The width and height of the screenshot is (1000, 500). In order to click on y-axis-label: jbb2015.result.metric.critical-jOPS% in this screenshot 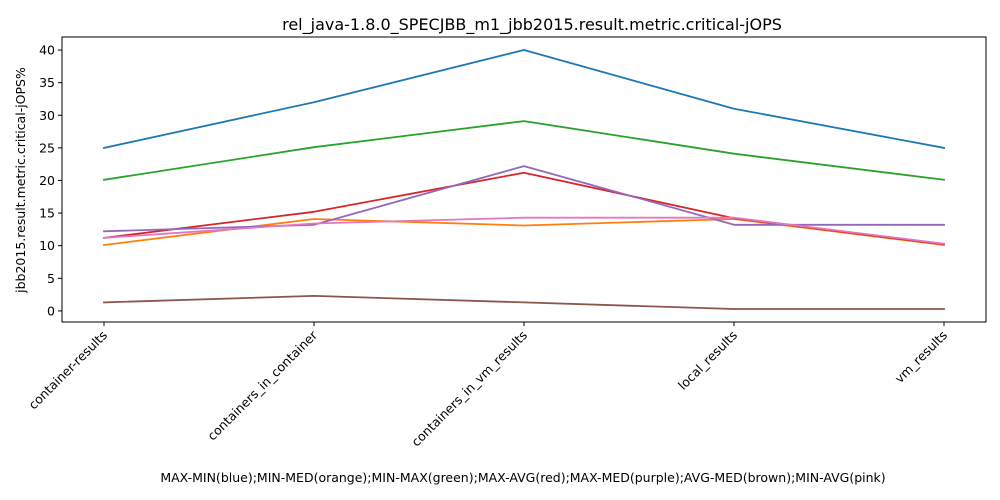, I will do `click(20, 180)`.